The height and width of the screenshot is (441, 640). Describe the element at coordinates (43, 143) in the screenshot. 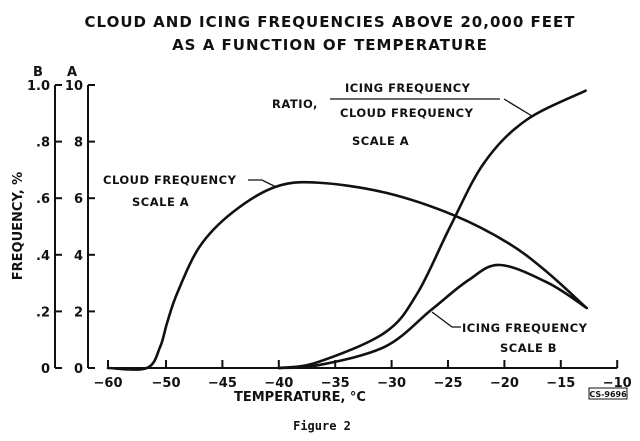

I see `y-tick-label: .8` at that location.